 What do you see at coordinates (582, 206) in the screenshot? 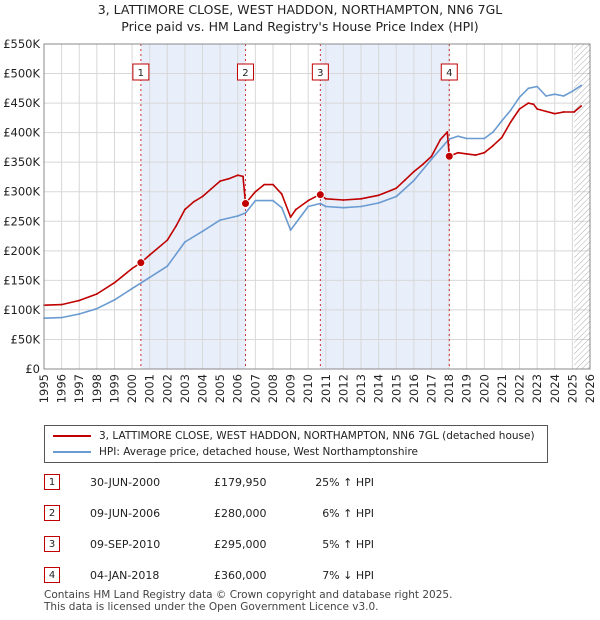
I see `forecast-hatch-region` at bounding box center [582, 206].